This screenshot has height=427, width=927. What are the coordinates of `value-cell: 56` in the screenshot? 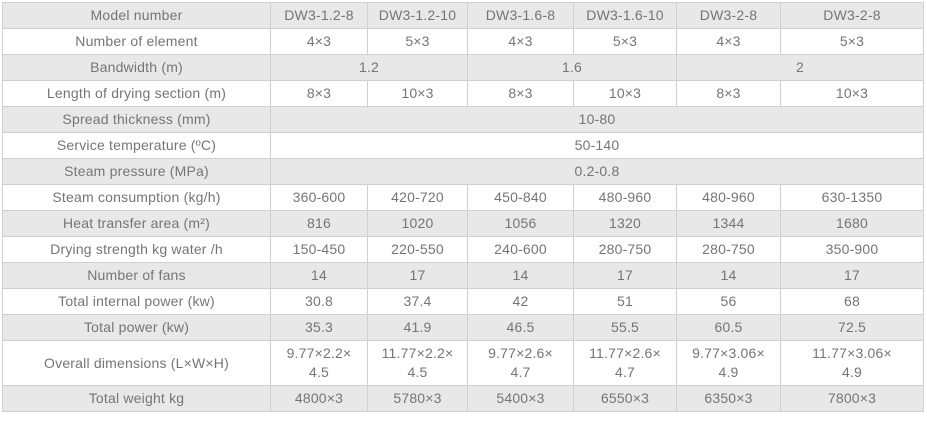 It's located at (728, 301).